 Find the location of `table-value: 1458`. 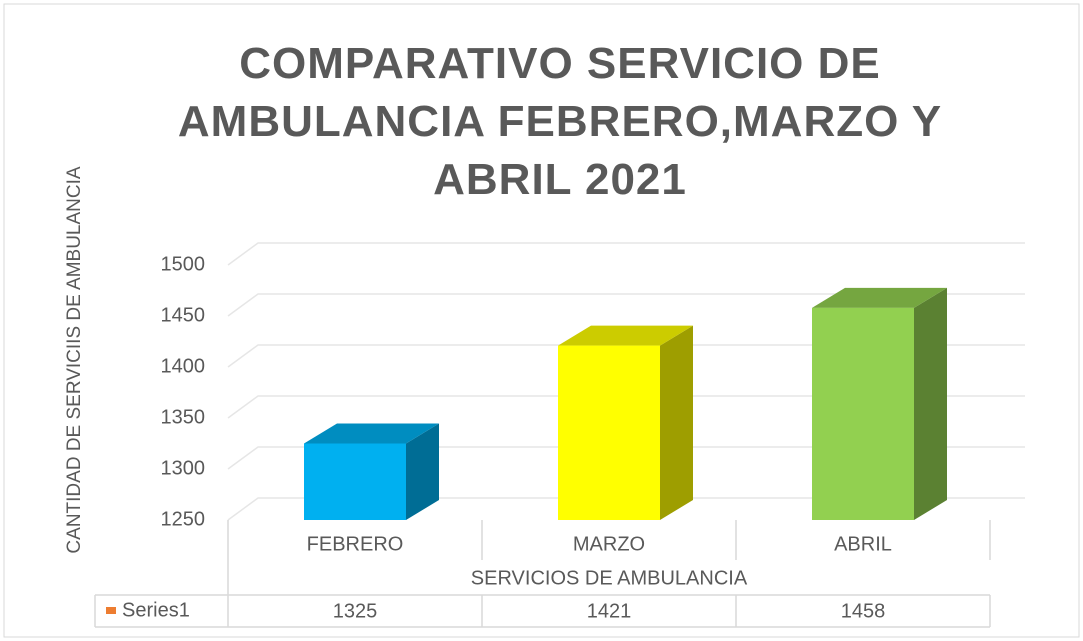

table-value: 1458 is located at coordinates (863, 611).